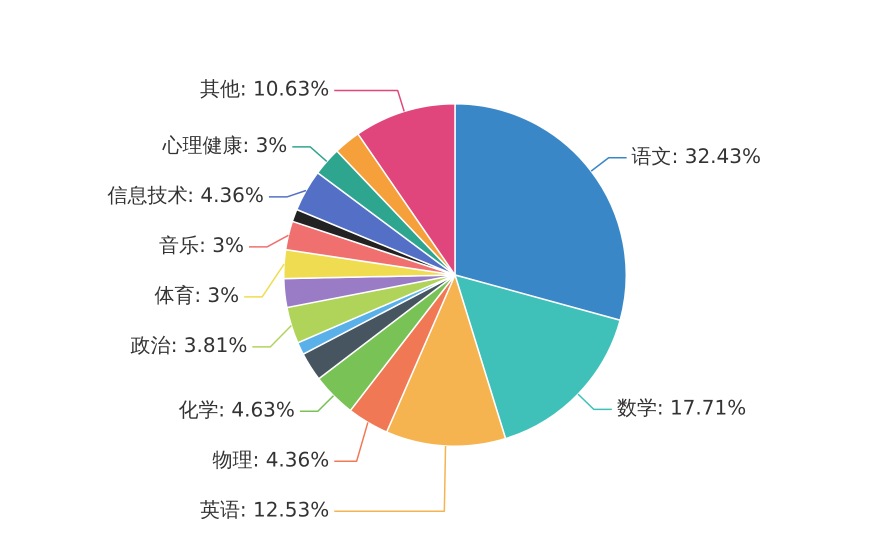 Image resolution: width=889 pixels, height=543 pixels. Describe the element at coordinates (197, 295) in the screenshot. I see `slice-label: 体育: 3%` at that location.